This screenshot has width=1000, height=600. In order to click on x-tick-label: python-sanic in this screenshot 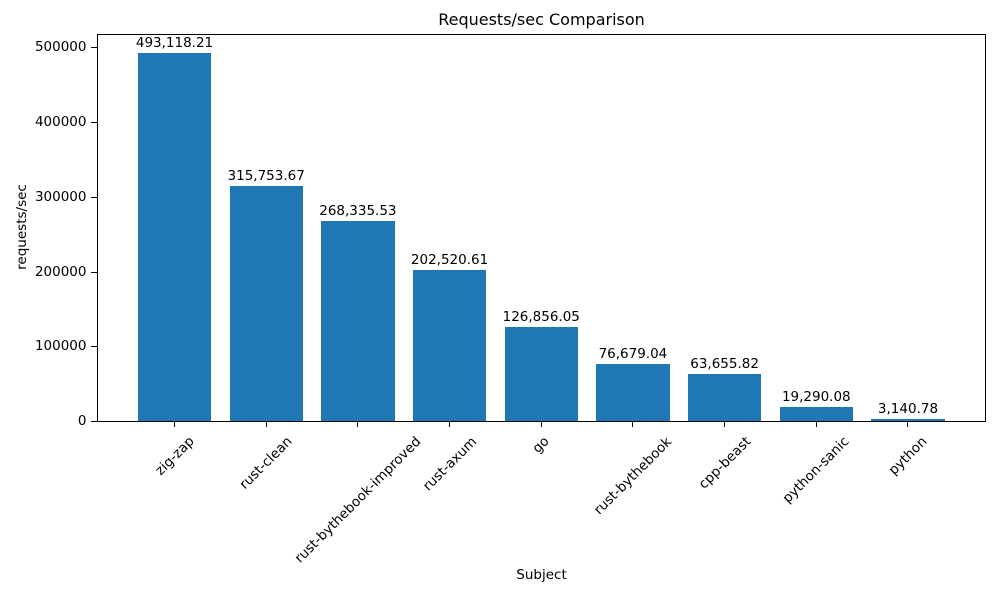, I will do `click(816, 470)`.